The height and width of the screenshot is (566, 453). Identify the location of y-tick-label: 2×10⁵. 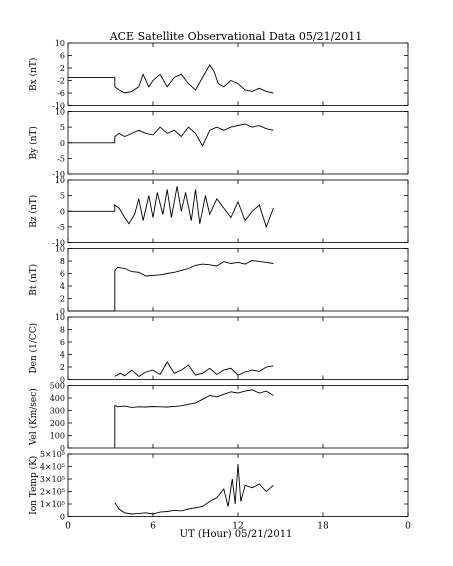
(52, 492).